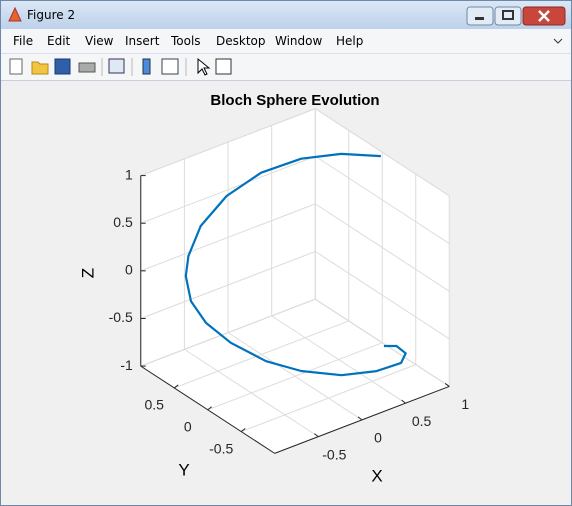  What do you see at coordinates (146, 66) in the screenshot?
I see `colorbar-icon` at bounding box center [146, 66].